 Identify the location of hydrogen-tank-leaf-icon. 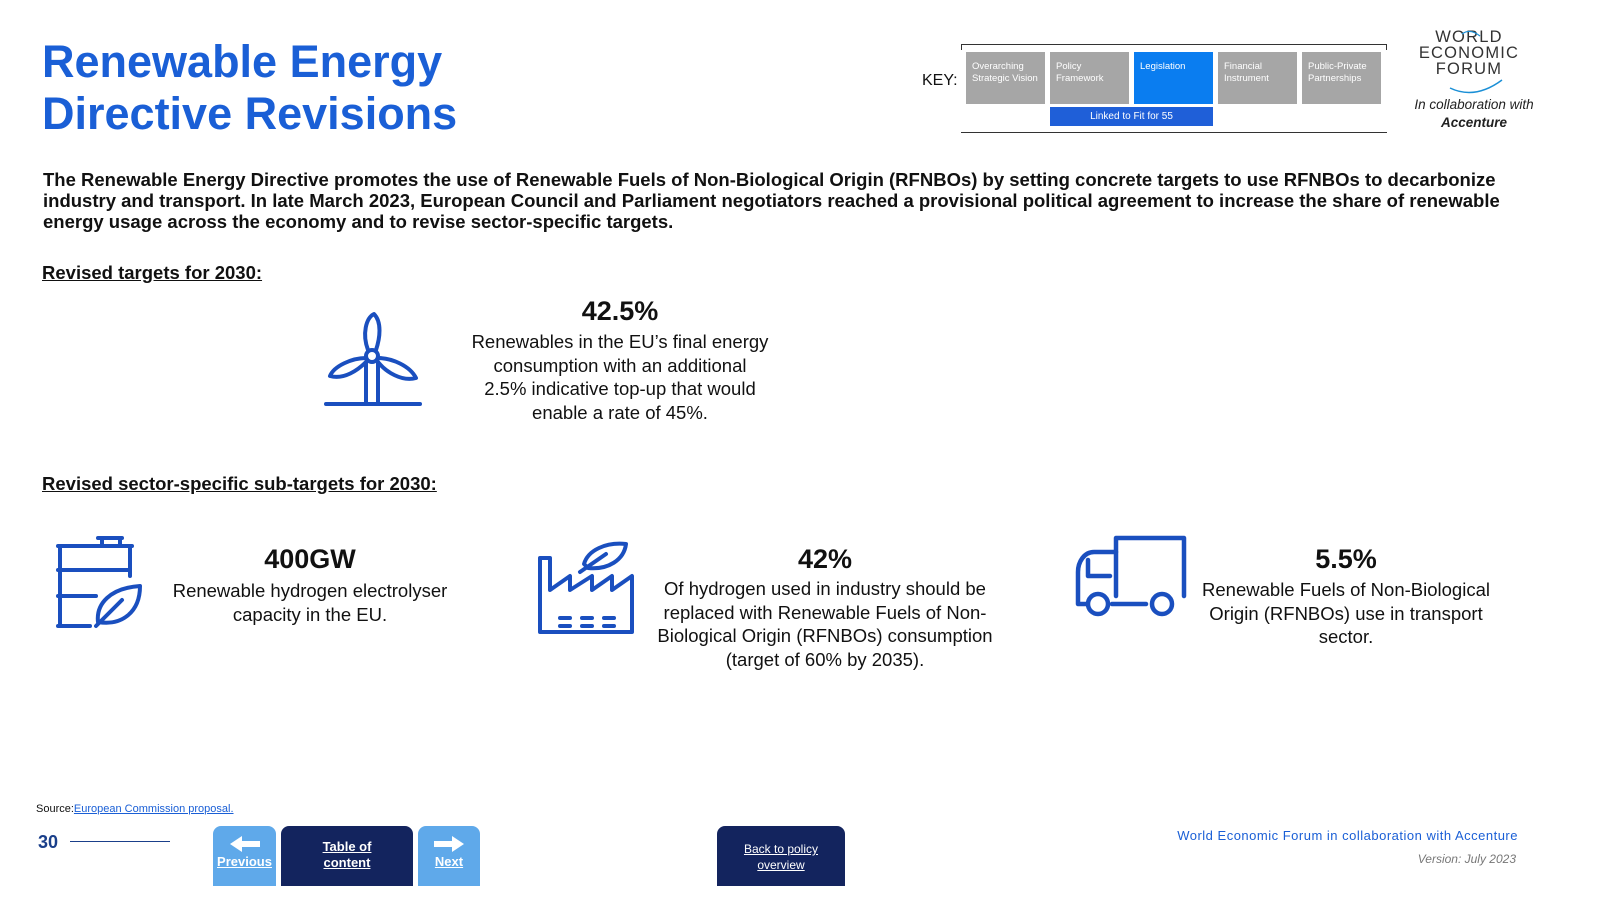
(98, 582).